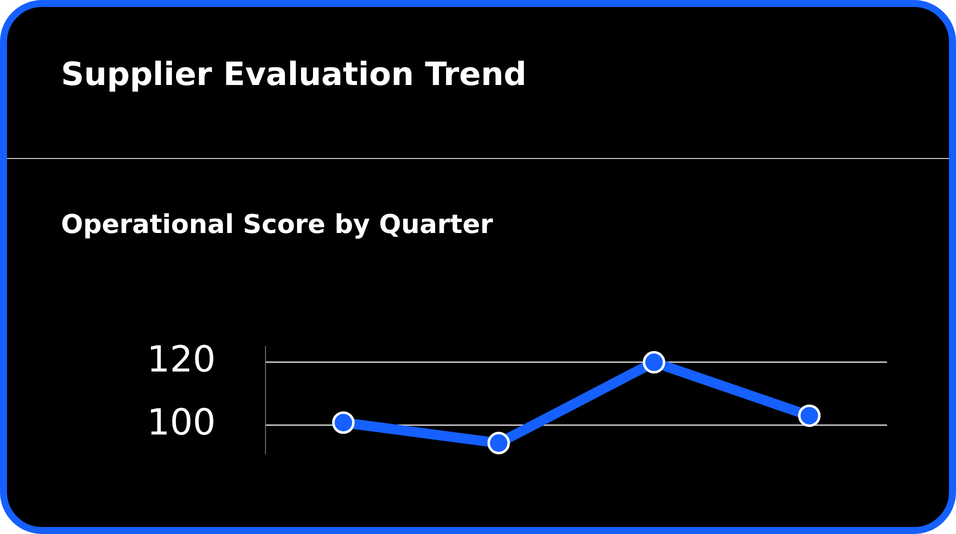 This screenshot has width=956, height=534. I want to click on y-tick-label: 100, so click(181, 423).